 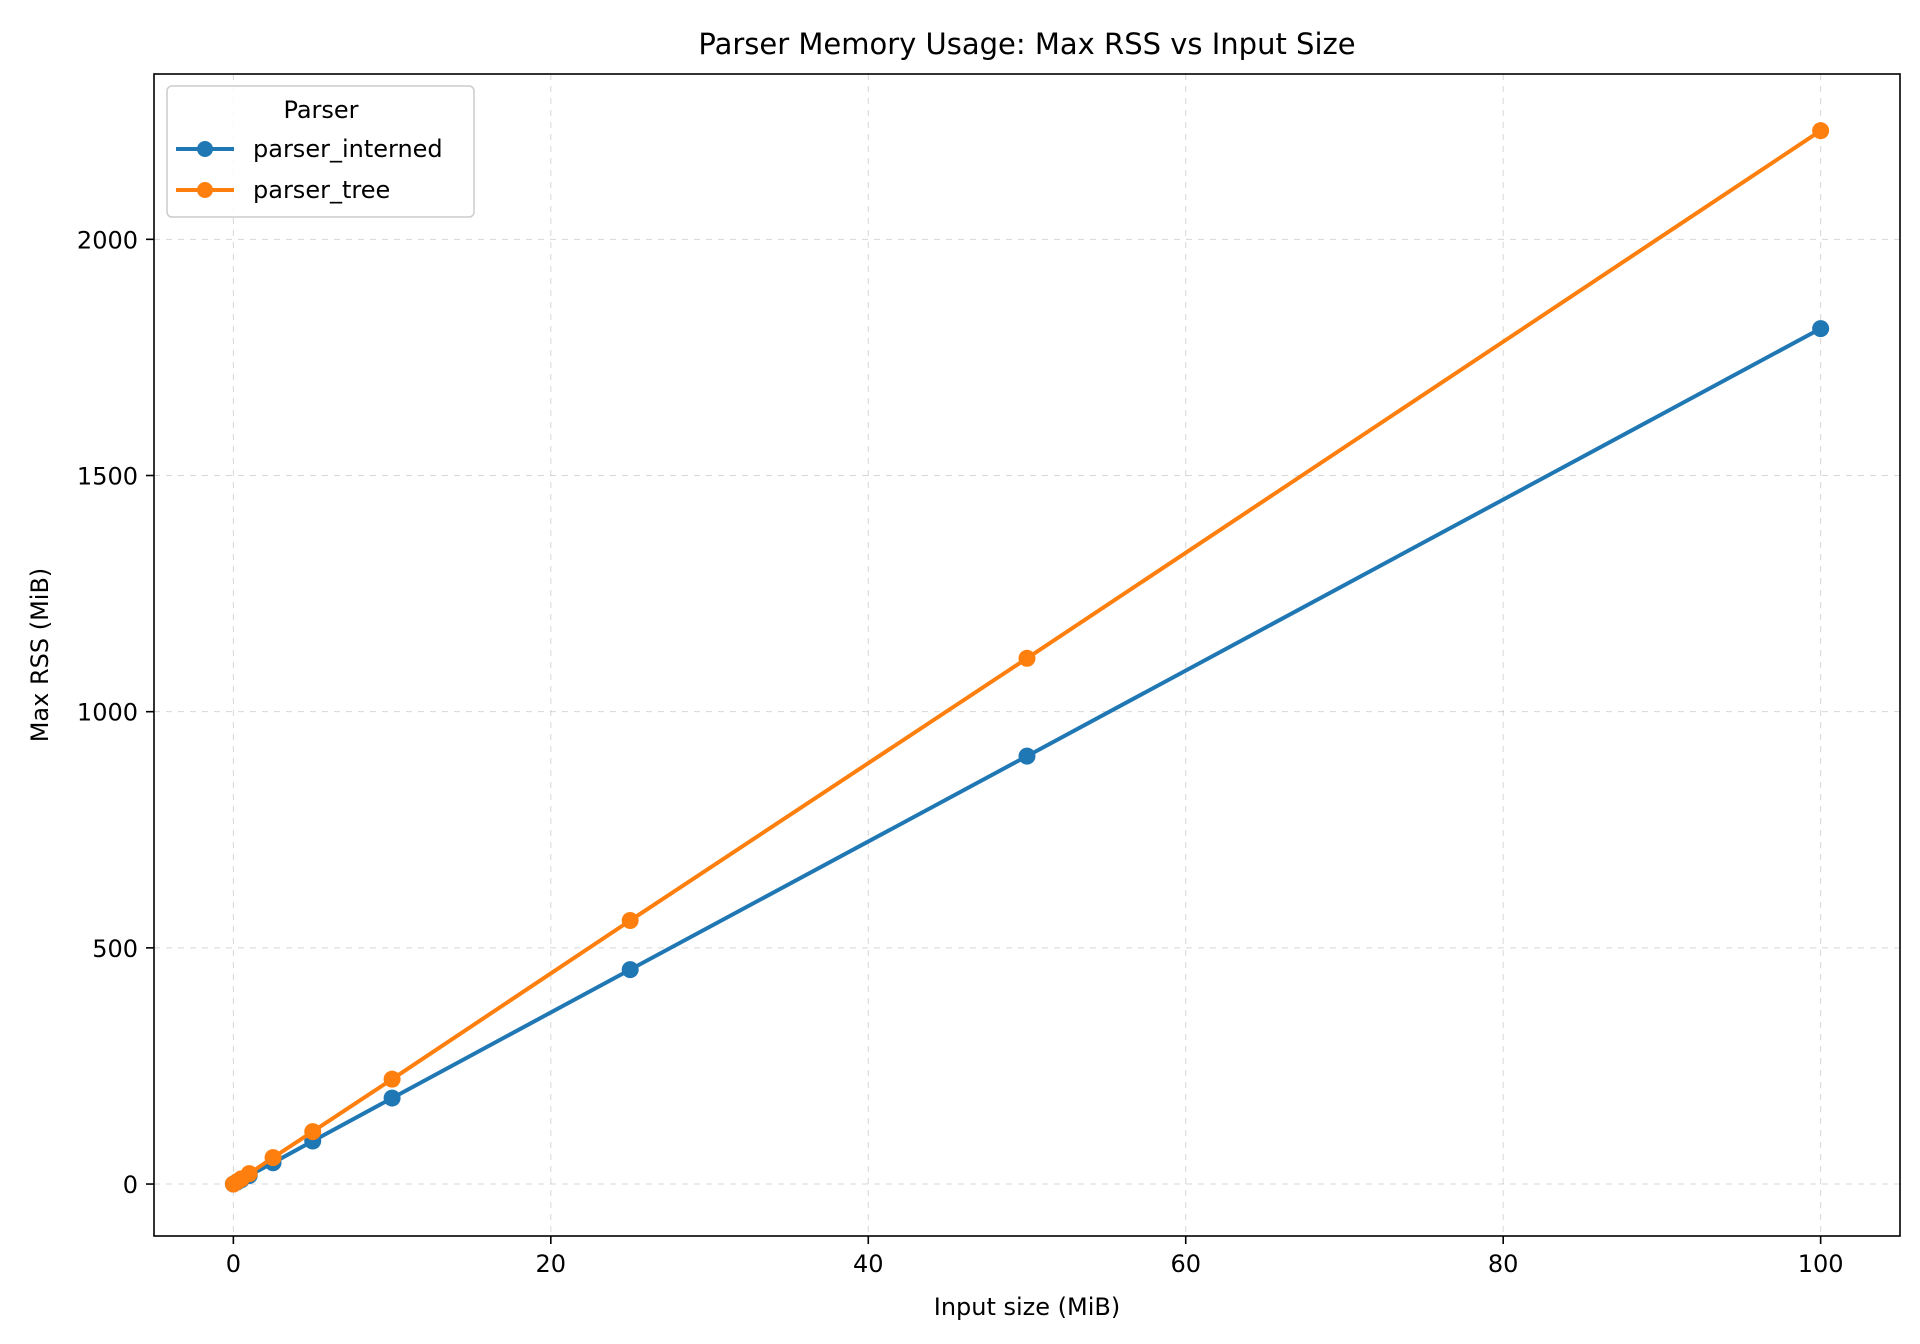 What do you see at coordinates (348, 149) in the screenshot?
I see `legend-label-parser-interned: parser_interned` at bounding box center [348, 149].